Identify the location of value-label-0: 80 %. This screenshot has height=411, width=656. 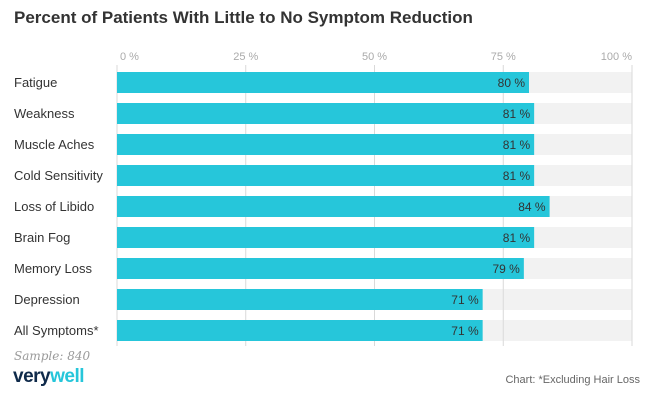
(512, 83).